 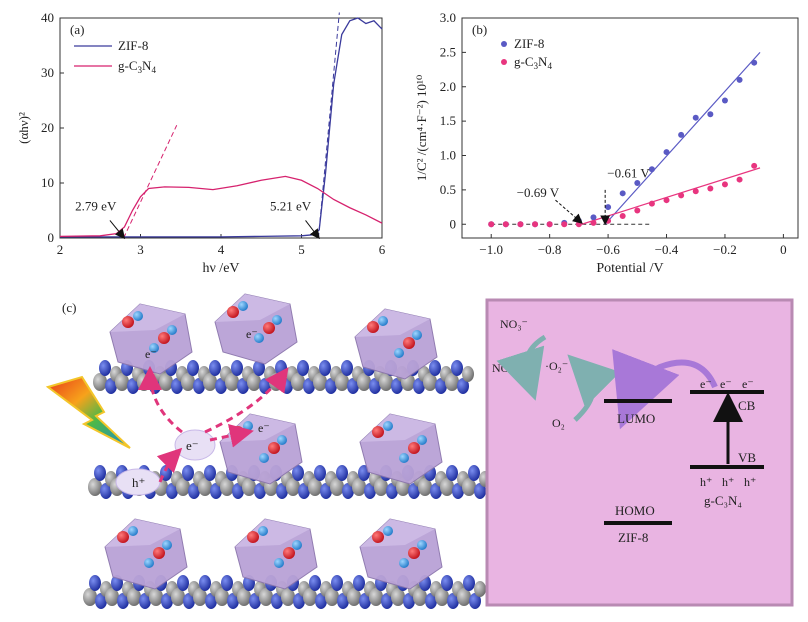 What do you see at coordinates (252, 334) in the screenshot?
I see `electron-label-2: e⁻` at bounding box center [252, 334].